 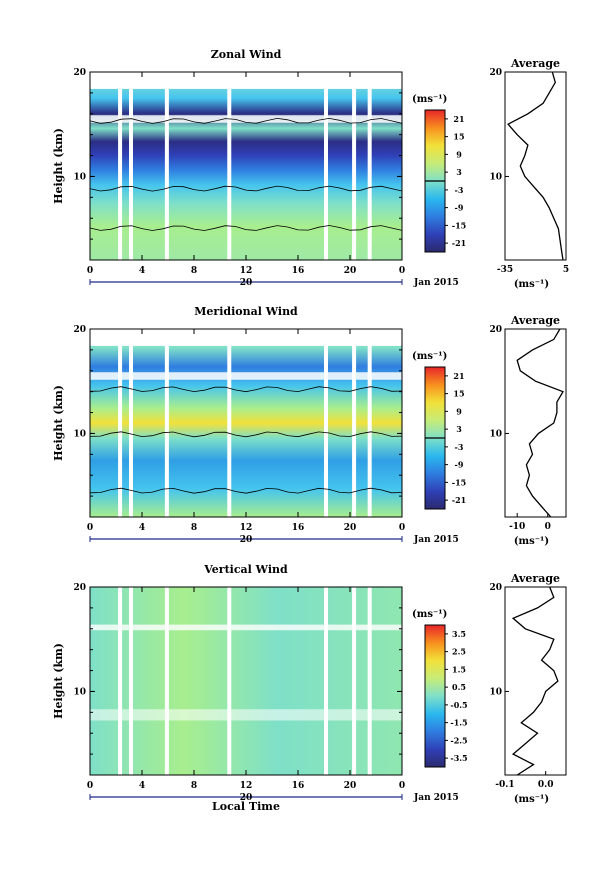 I want to click on colorbar-tick-label: -0.5, so click(x=458, y=705).